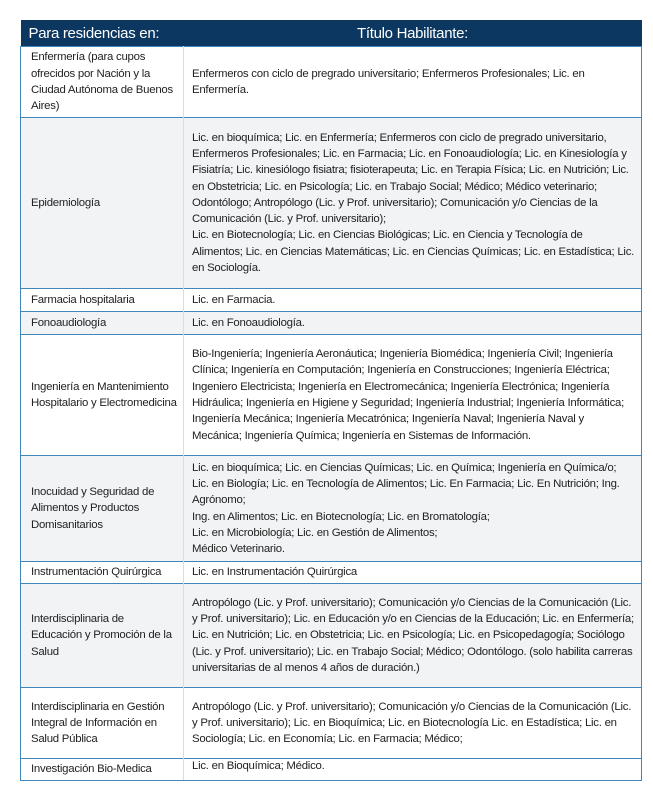 Image resolution: width=653 pixels, height=796 pixels. I want to click on residencia-cell: Instrumentación Quirúrgica, so click(102, 572).